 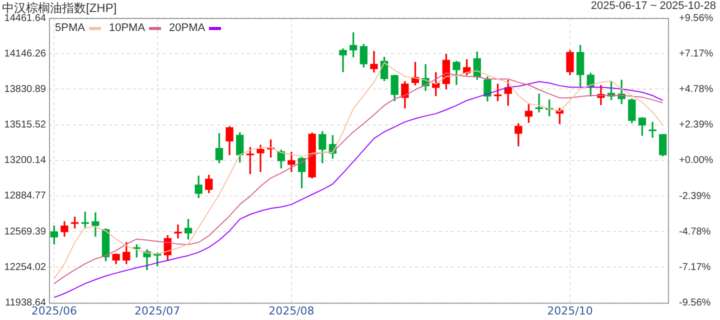 I want to click on y-tick-label: 12569.39, so click(x=25, y=232).